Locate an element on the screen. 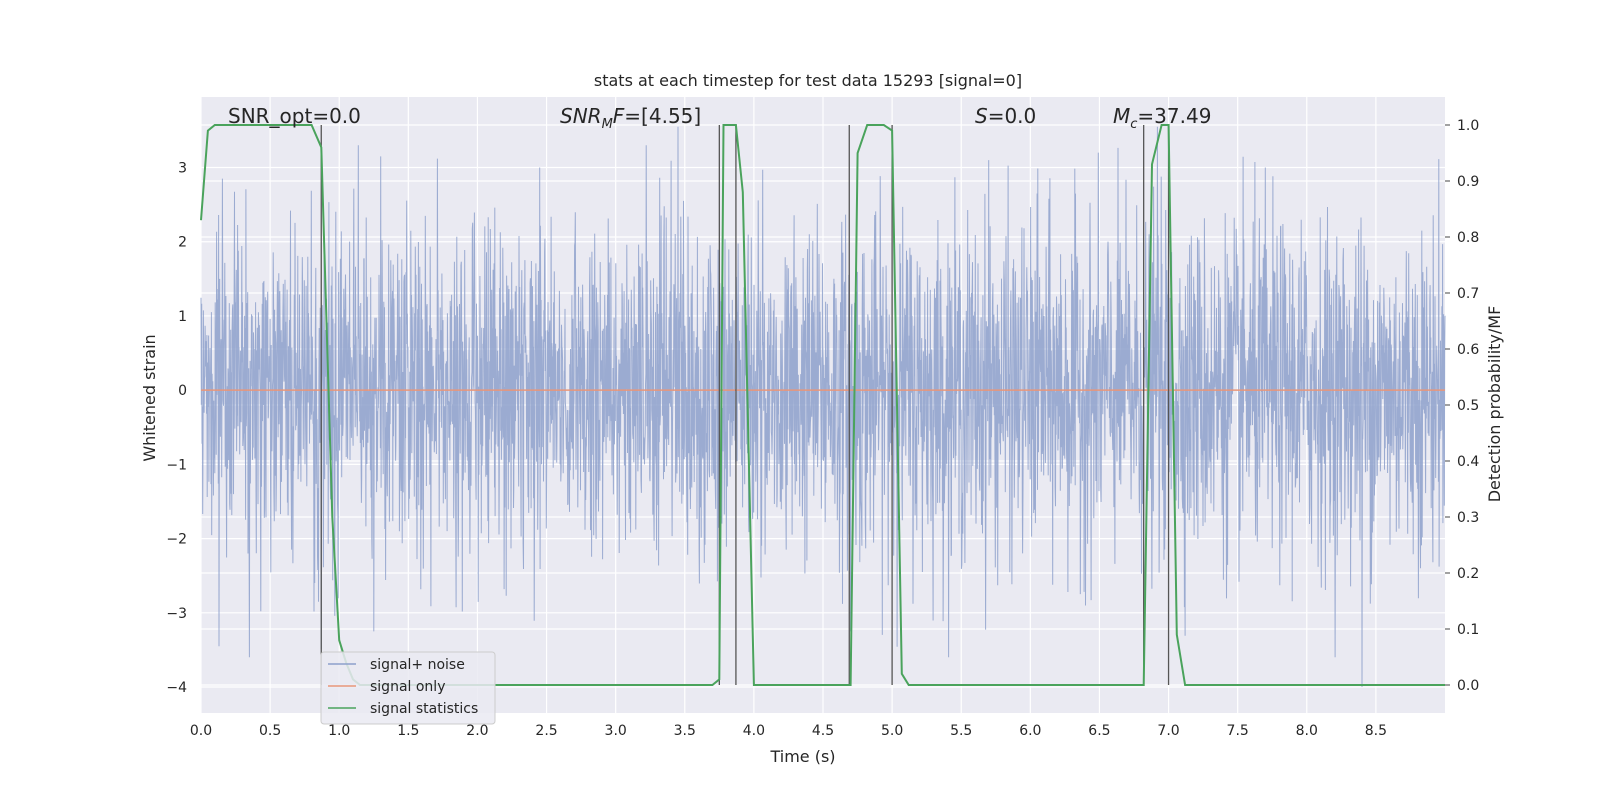  y-tick-label-right: 0.0 is located at coordinates (1468, 686).